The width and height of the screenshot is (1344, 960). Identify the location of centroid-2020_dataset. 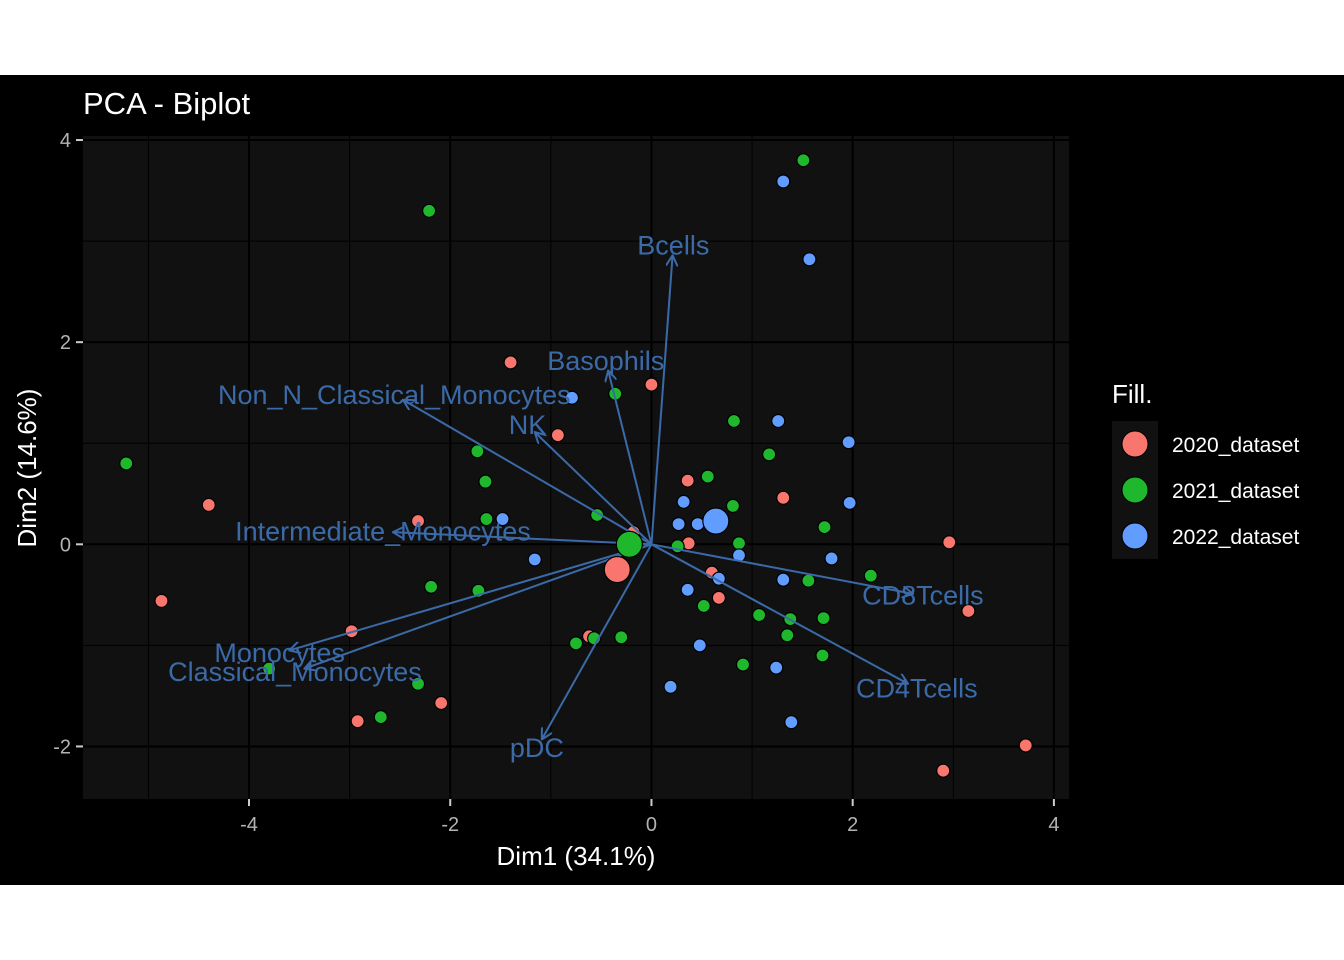
(617, 569).